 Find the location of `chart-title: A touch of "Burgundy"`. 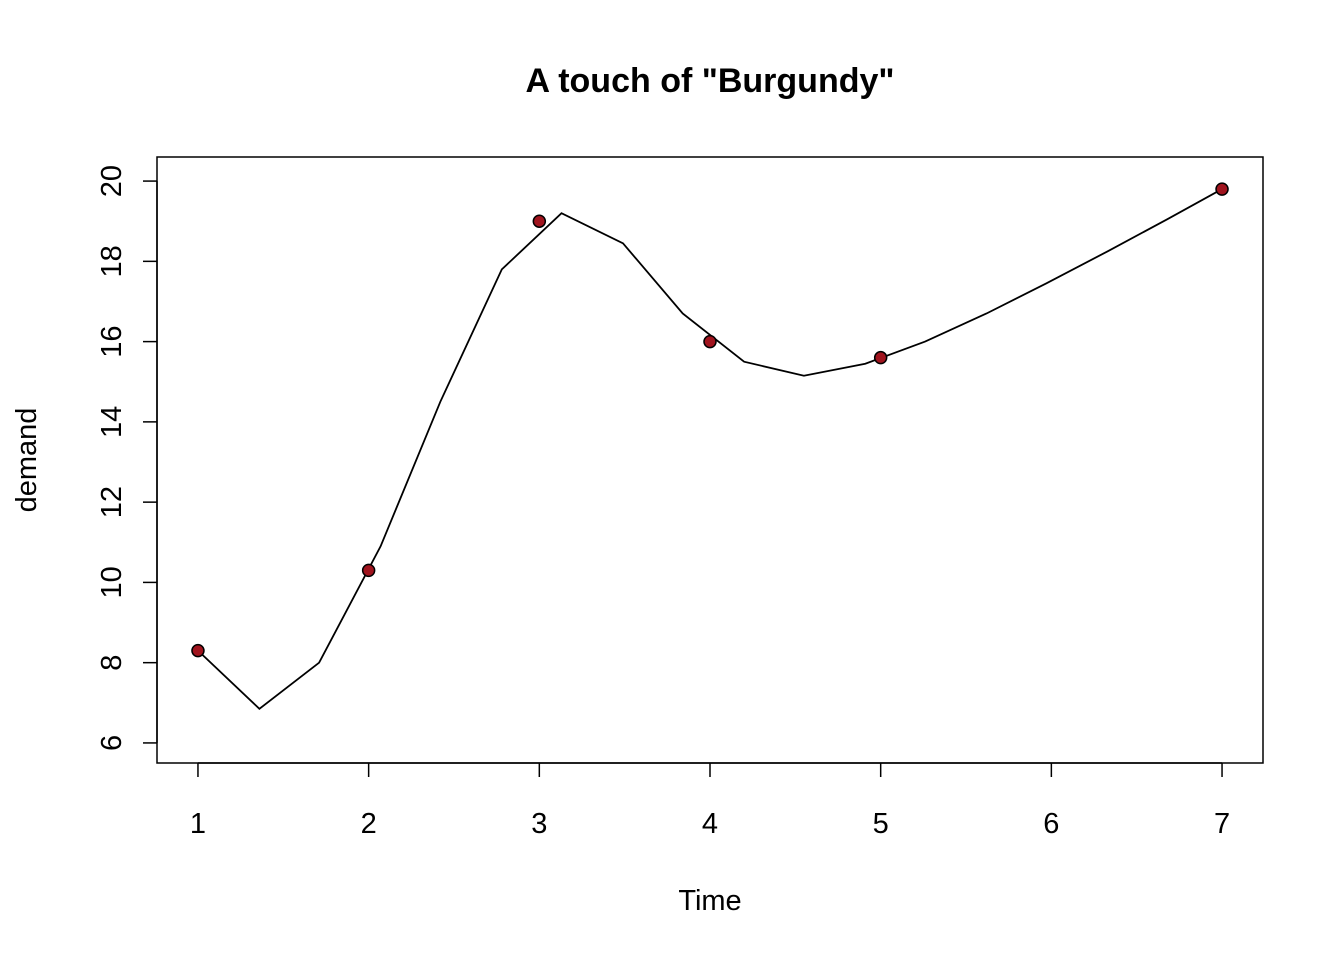

chart-title: A touch of "Burgundy" is located at coordinates (709, 81).